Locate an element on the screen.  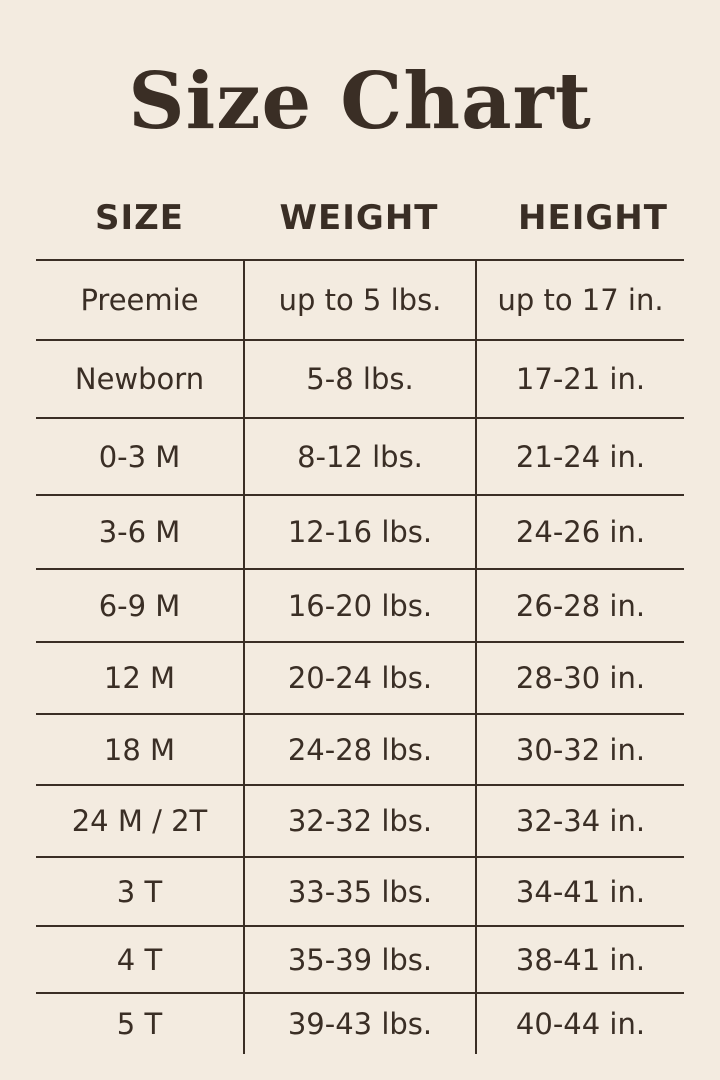
weight-cell: 16-20 lbs. is located at coordinates (359, 605).